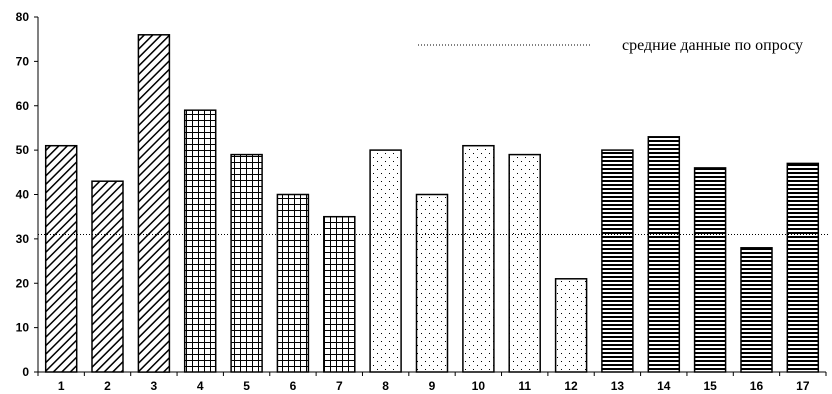 This screenshot has height=394, width=832. I want to click on x-axis: 1 2 3 4 5 6 7 8 9 10 11 12 13 14 15 16 17, so click(432, 382).